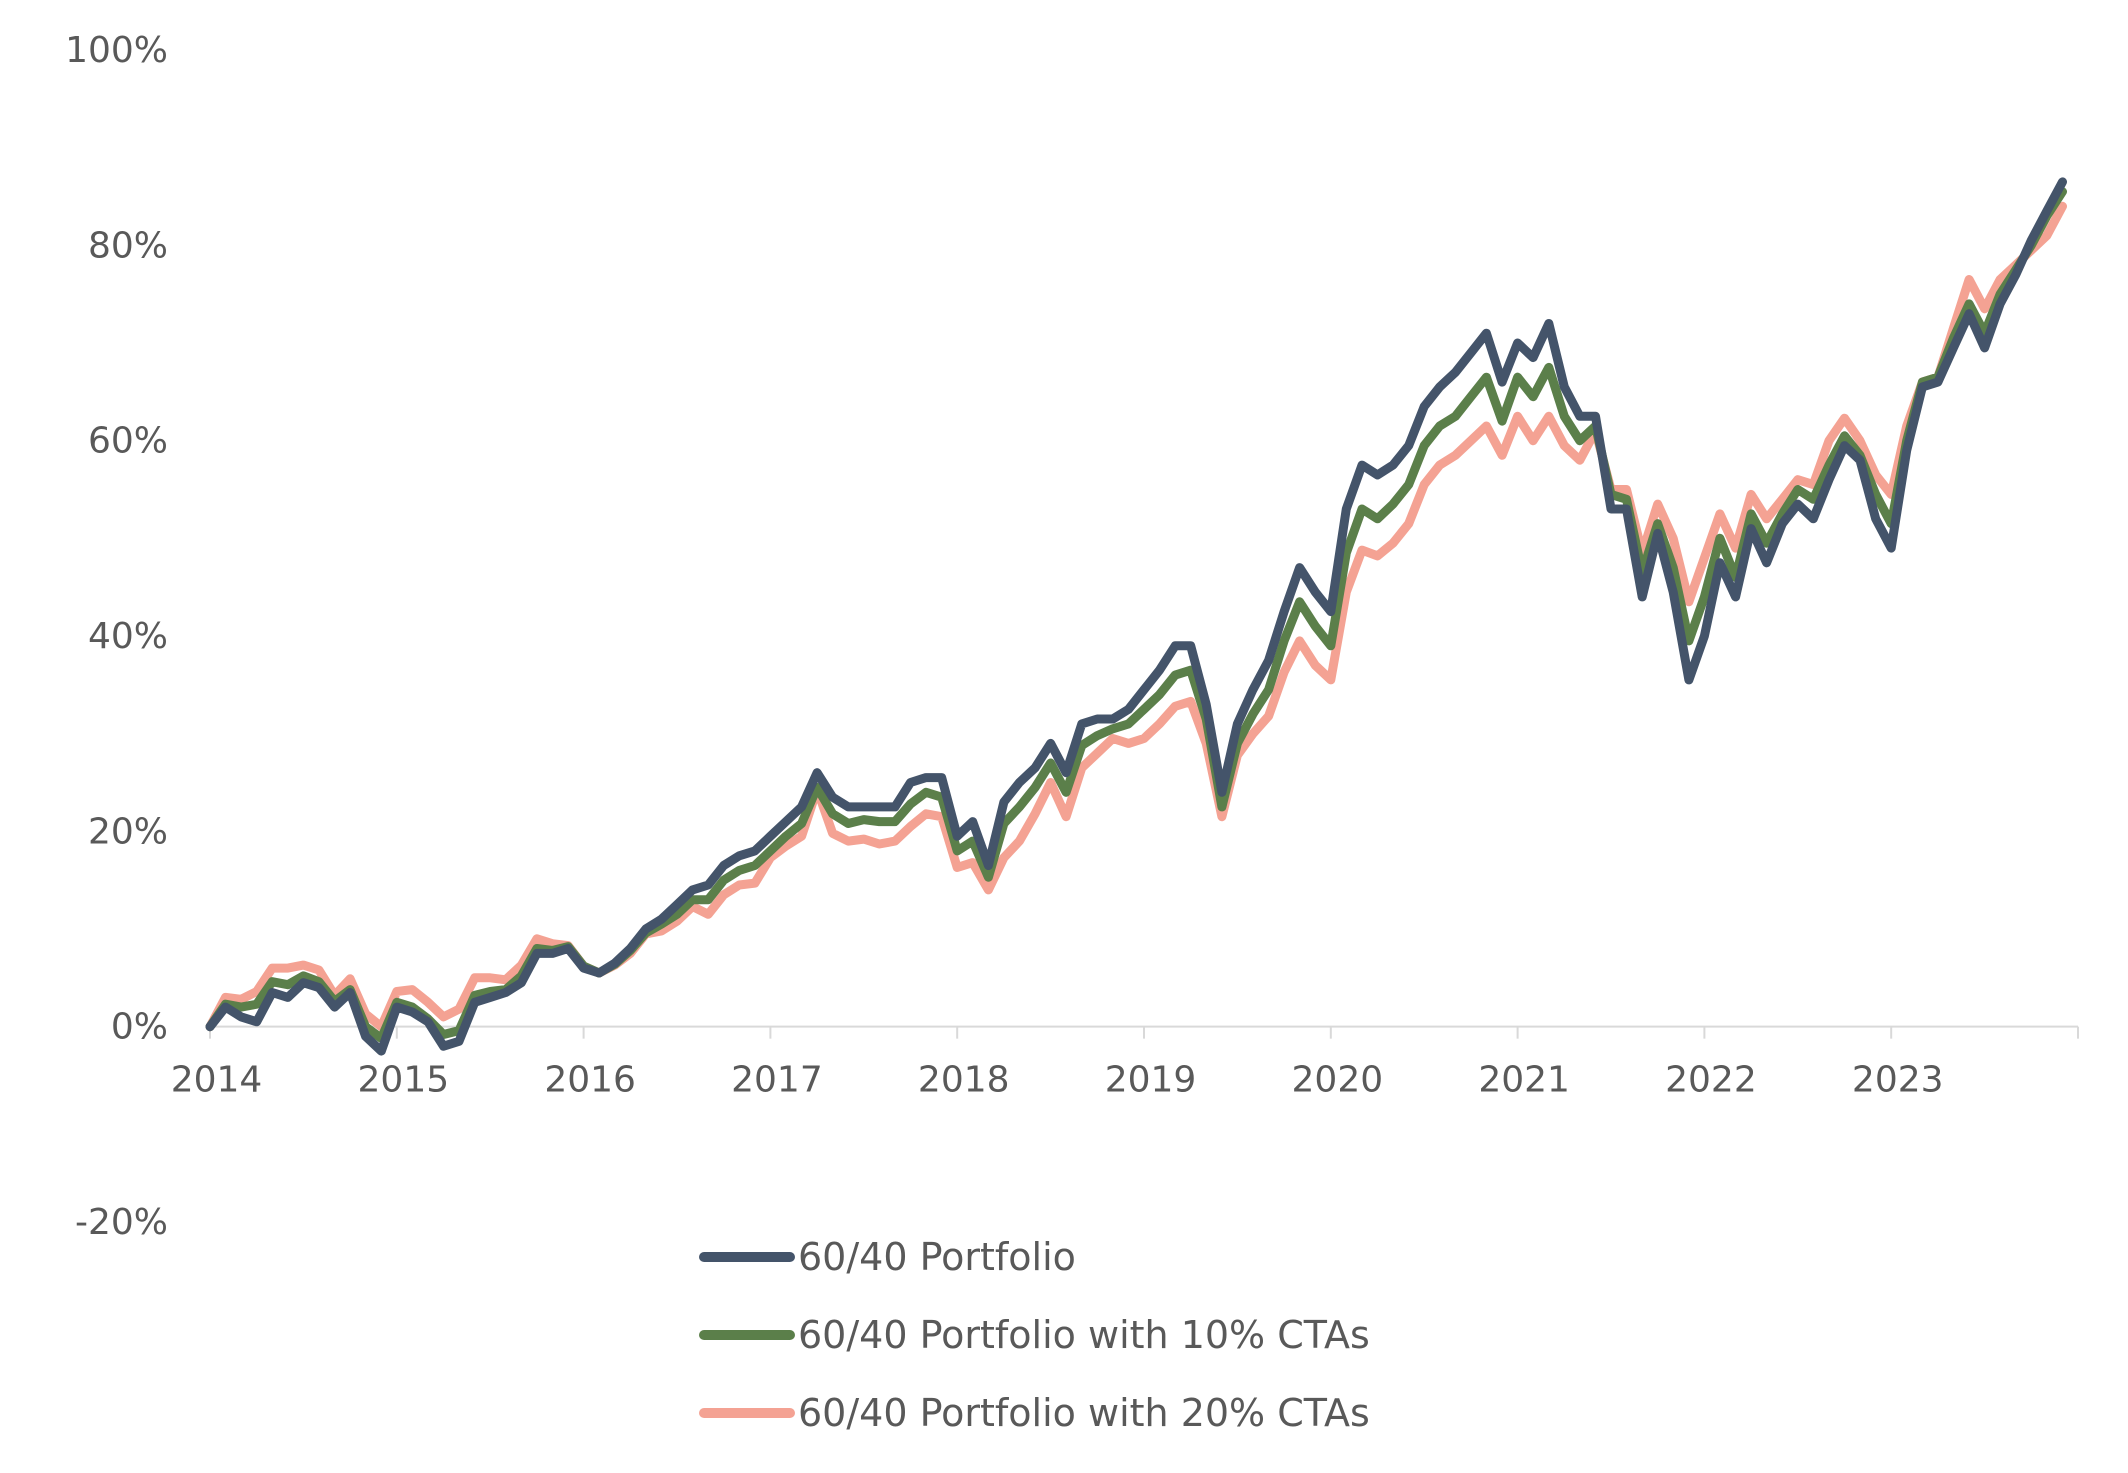 This screenshot has height=1473, width=2128. What do you see at coordinates (777, 1080) in the screenshot?
I see `x-tick-label: 2017` at bounding box center [777, 1080].